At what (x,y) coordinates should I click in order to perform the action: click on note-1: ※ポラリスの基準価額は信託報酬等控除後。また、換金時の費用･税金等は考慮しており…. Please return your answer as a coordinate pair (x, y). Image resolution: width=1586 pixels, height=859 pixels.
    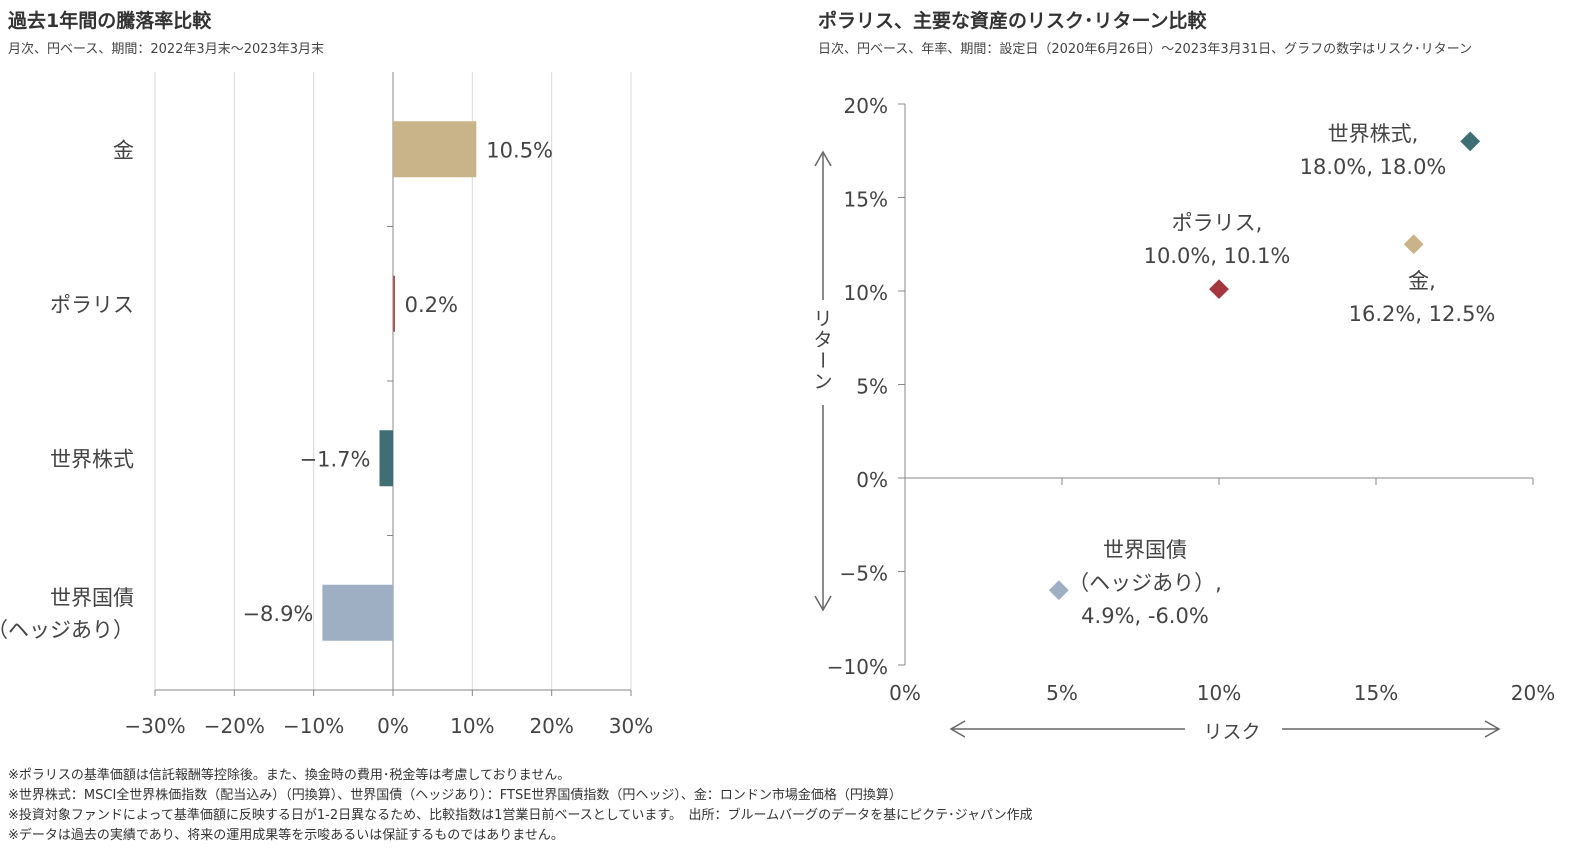
    Looking at the image, I should click on (289, 775).